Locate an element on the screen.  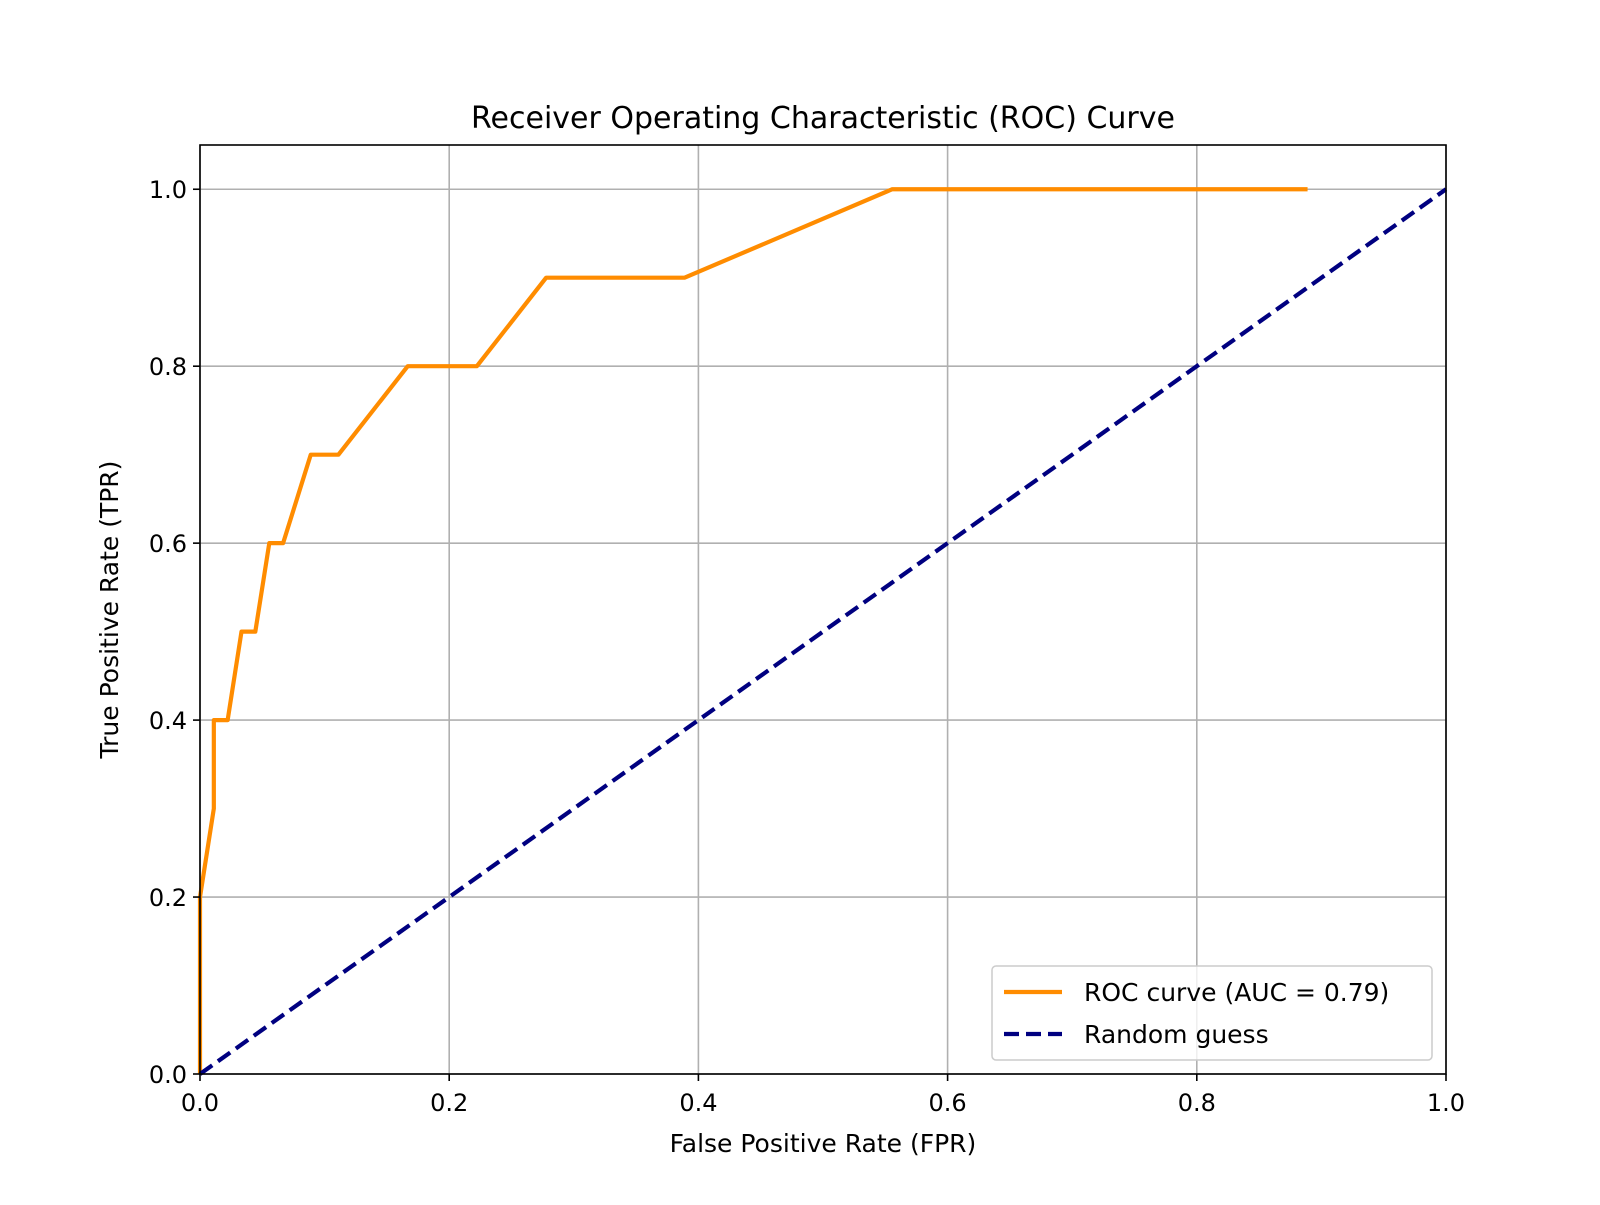
x-tick-label: 0.2 is located at coordinates (449, 1103).